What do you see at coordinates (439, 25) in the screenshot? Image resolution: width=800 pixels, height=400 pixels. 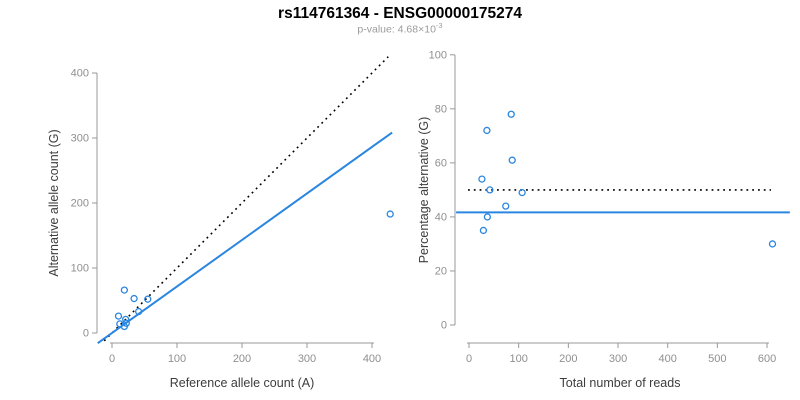 I see `pvalue-exponent: -3` at bounding box center [439, 25].